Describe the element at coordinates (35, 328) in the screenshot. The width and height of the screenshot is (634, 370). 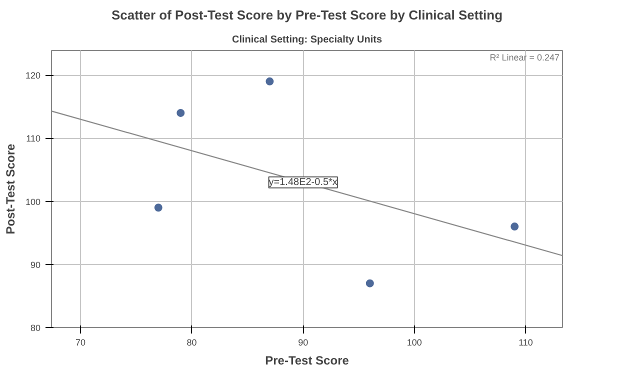
I see `y-tick-label: 80` at that location.